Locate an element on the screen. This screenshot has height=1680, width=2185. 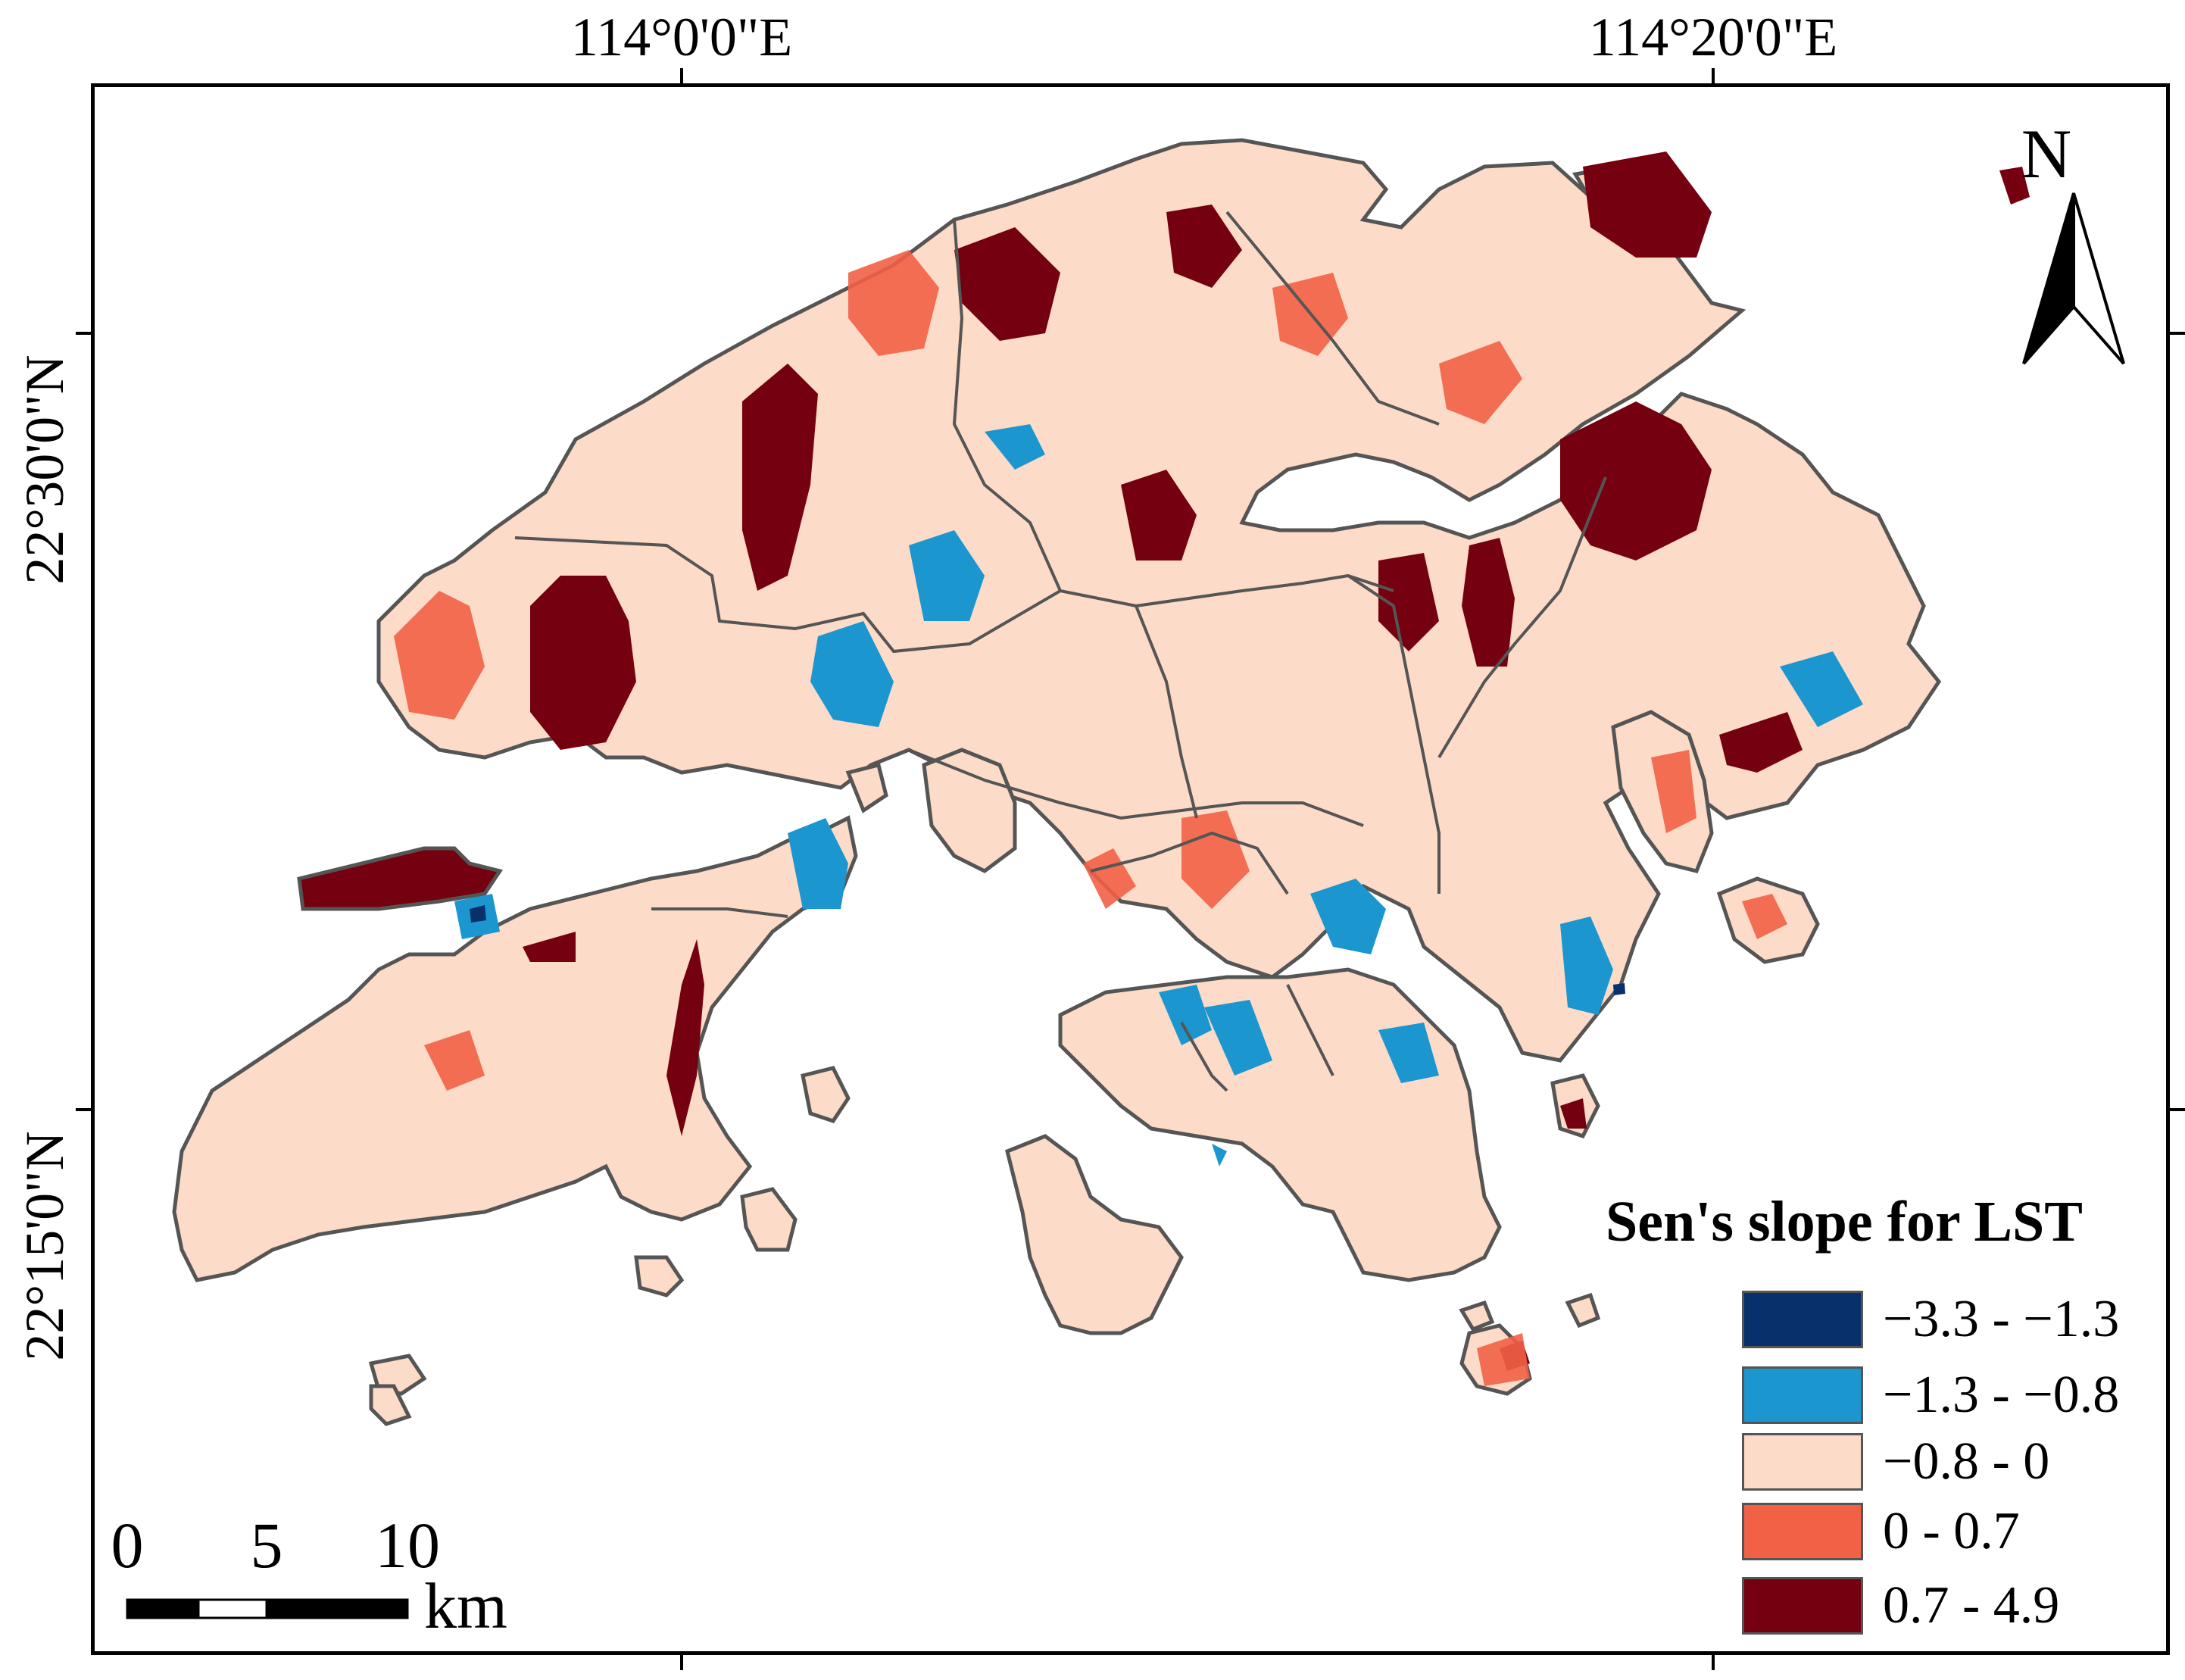
longitude-label-114-20: 114°20'0"E is located at coordinates (1713, 37).